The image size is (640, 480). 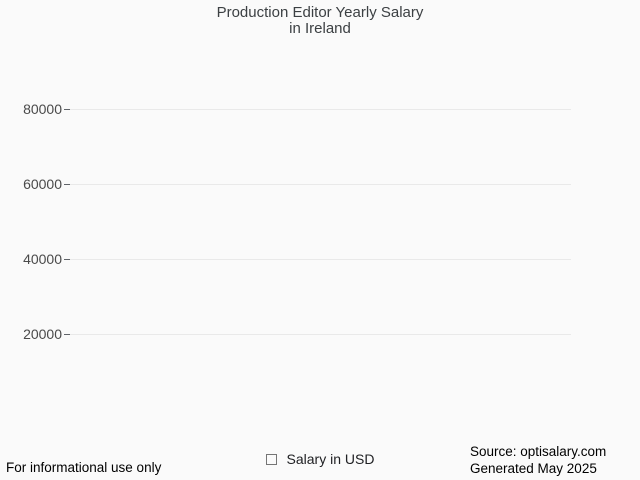 I want to click on disclaimer-note: For informational use only, so click(x=84, y=467).